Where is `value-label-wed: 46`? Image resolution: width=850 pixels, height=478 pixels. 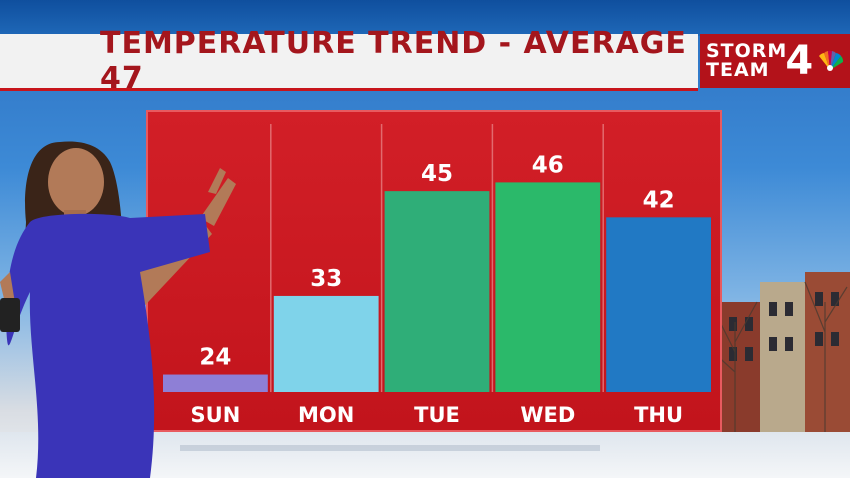 value-label-wed: 46 is located at coordinates (548, 165).